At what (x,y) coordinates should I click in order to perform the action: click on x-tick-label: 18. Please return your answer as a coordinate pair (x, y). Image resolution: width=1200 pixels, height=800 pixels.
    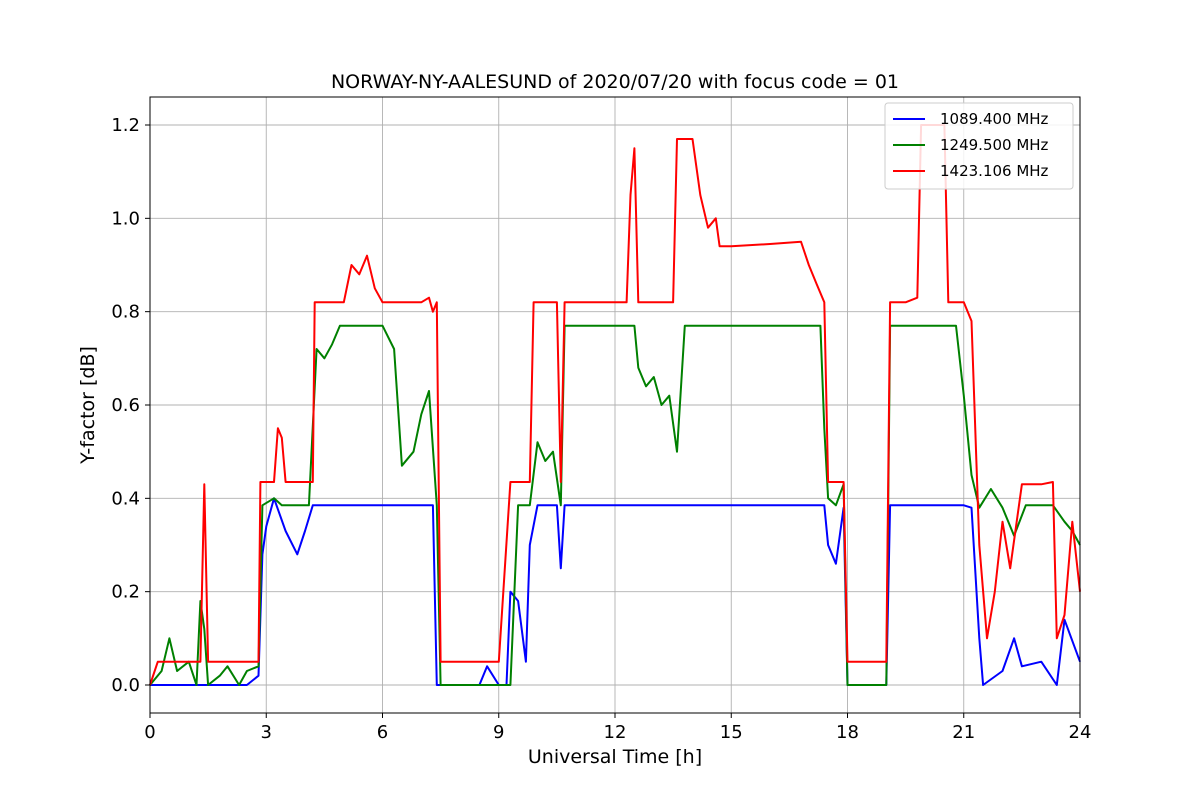
    Looking at the image, I should click on (847, 732).